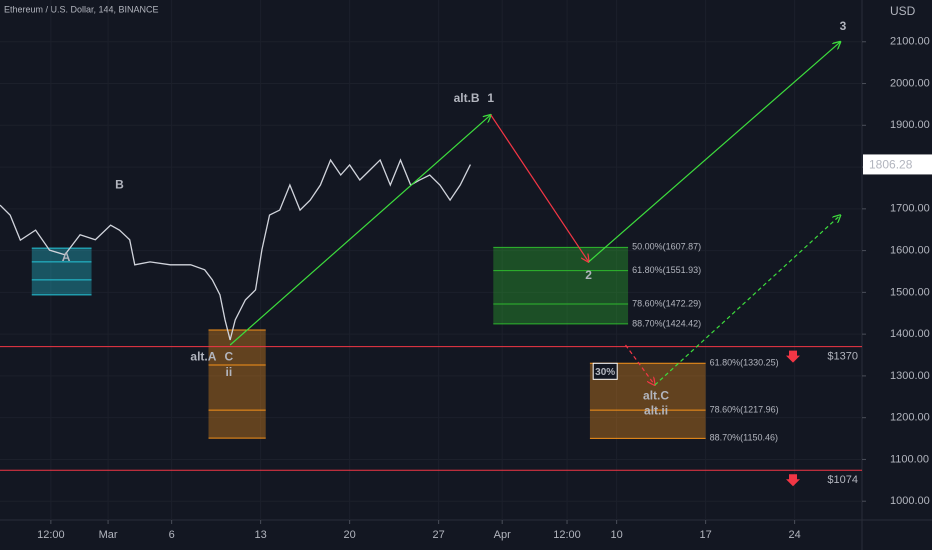 Image resolution: width=932 pixels, height=550 pixels. Describe the element at coordinates (794, 535) in the screenshot. I see `x-tick-label: 24` at that location.